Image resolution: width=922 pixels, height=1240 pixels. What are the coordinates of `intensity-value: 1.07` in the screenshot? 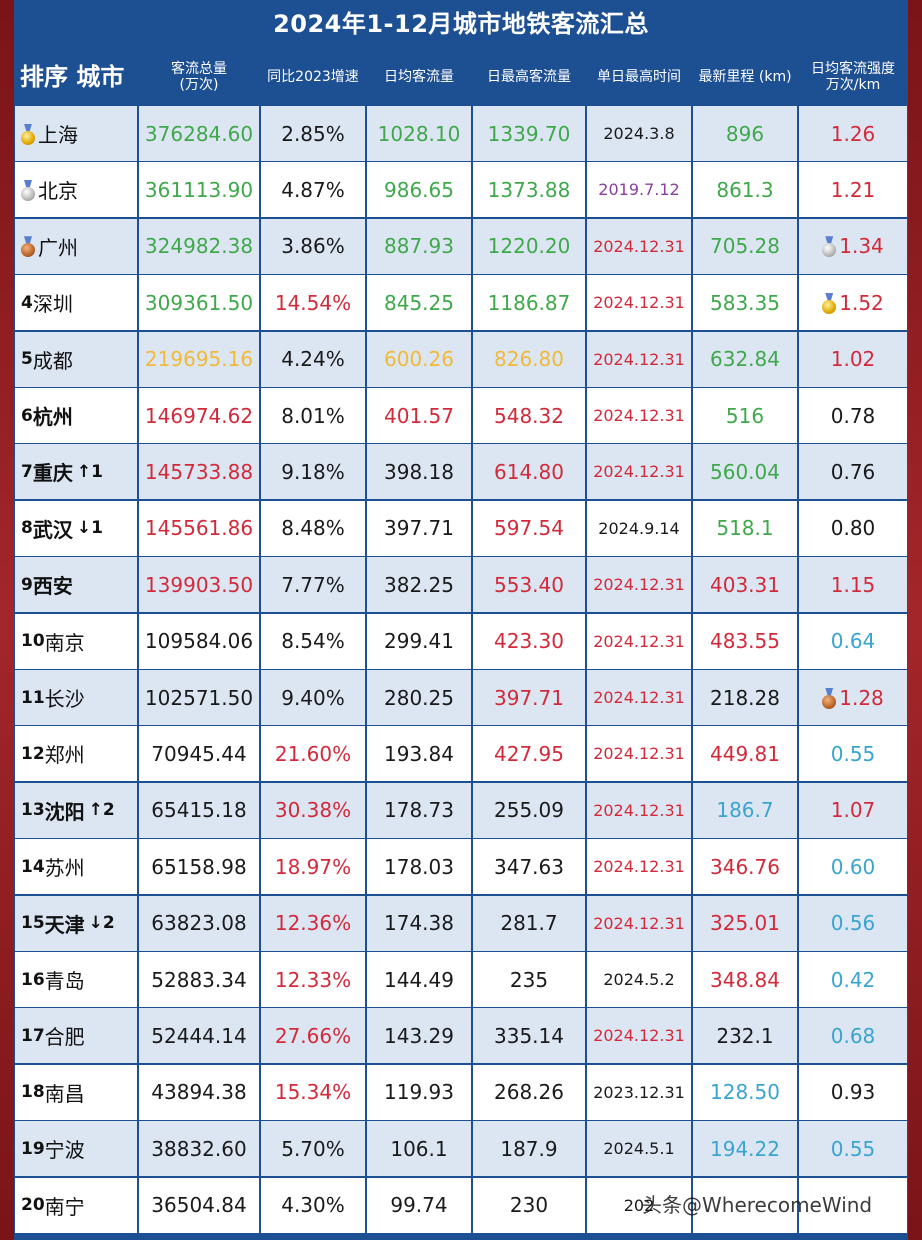 It's located at (853, 810).